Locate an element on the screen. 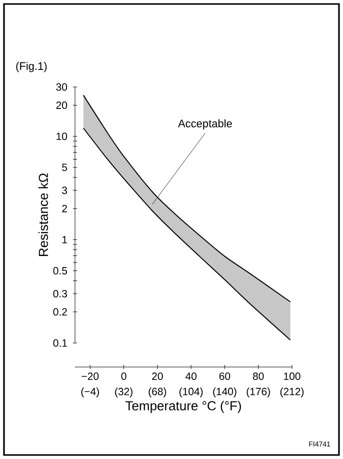  y-tick-label: 2 is located at coordinates (64, 208).